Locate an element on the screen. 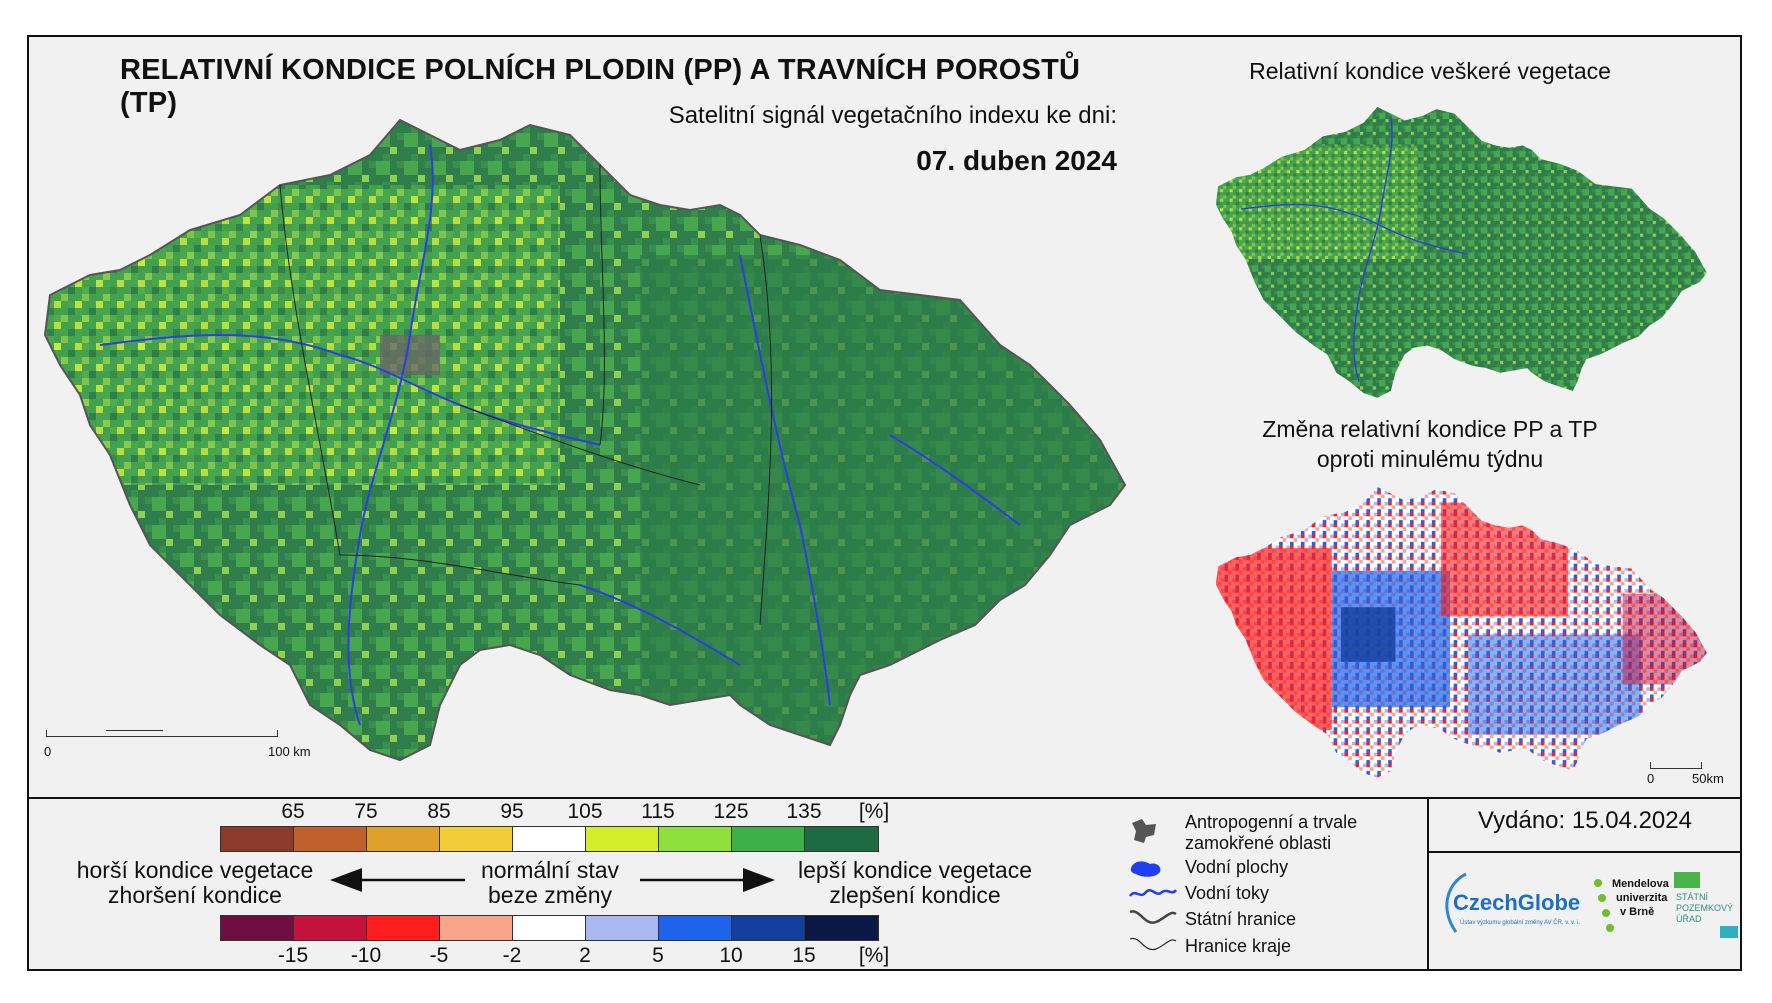  main-scale-bar is located at coordinates (166, 736).